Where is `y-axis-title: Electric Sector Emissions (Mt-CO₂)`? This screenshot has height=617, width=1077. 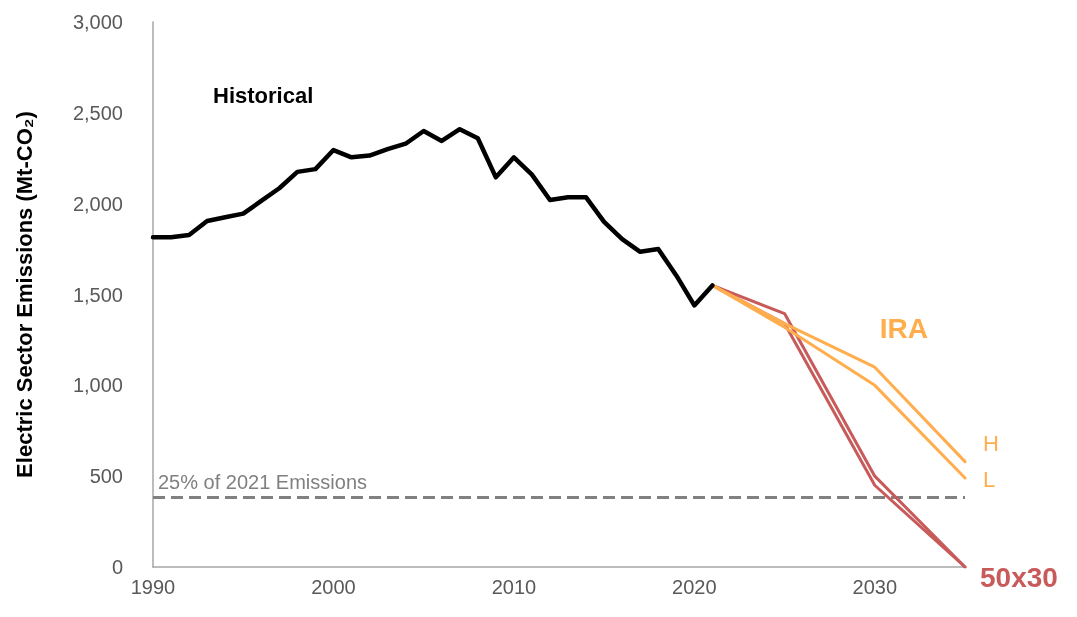 y-axis-title: Electric Sector Emissions (Mt-CO₂) is located at coordinates (24, 294).